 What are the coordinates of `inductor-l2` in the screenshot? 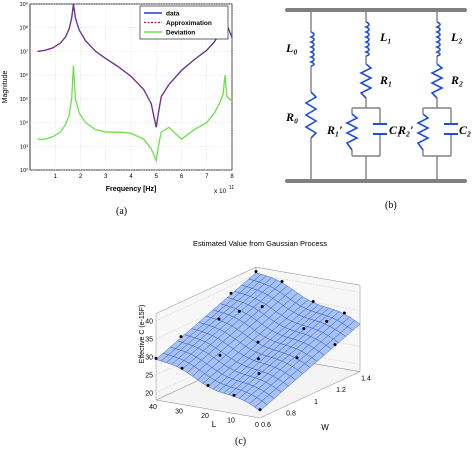 It's located at (437, 39).